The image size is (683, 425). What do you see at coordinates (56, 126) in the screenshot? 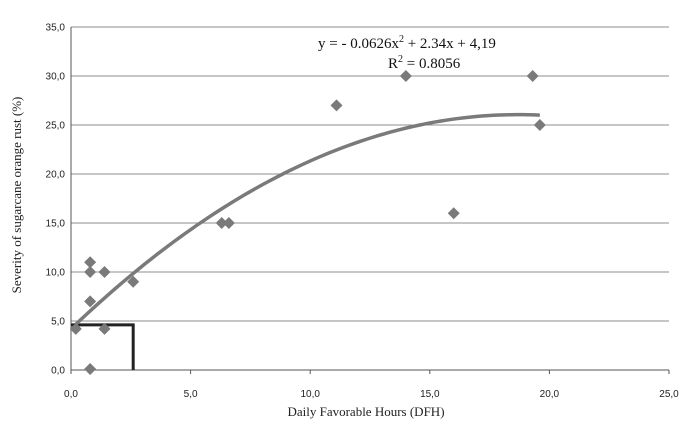
I see `y-tick-label: 25,0` at bounding box center [56, 126].